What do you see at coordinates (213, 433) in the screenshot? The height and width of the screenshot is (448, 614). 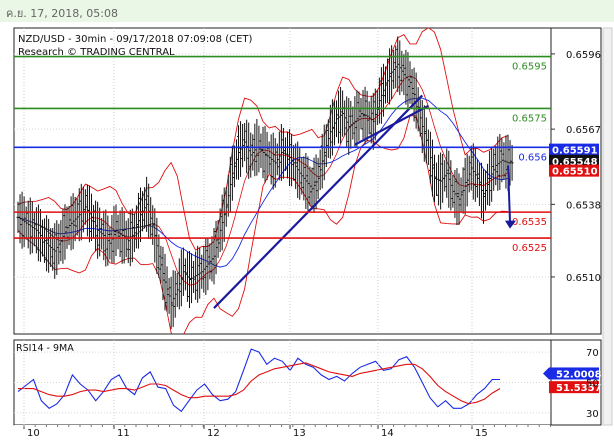 I see `x-tick-label: 12` at bounding box center [213, 433].